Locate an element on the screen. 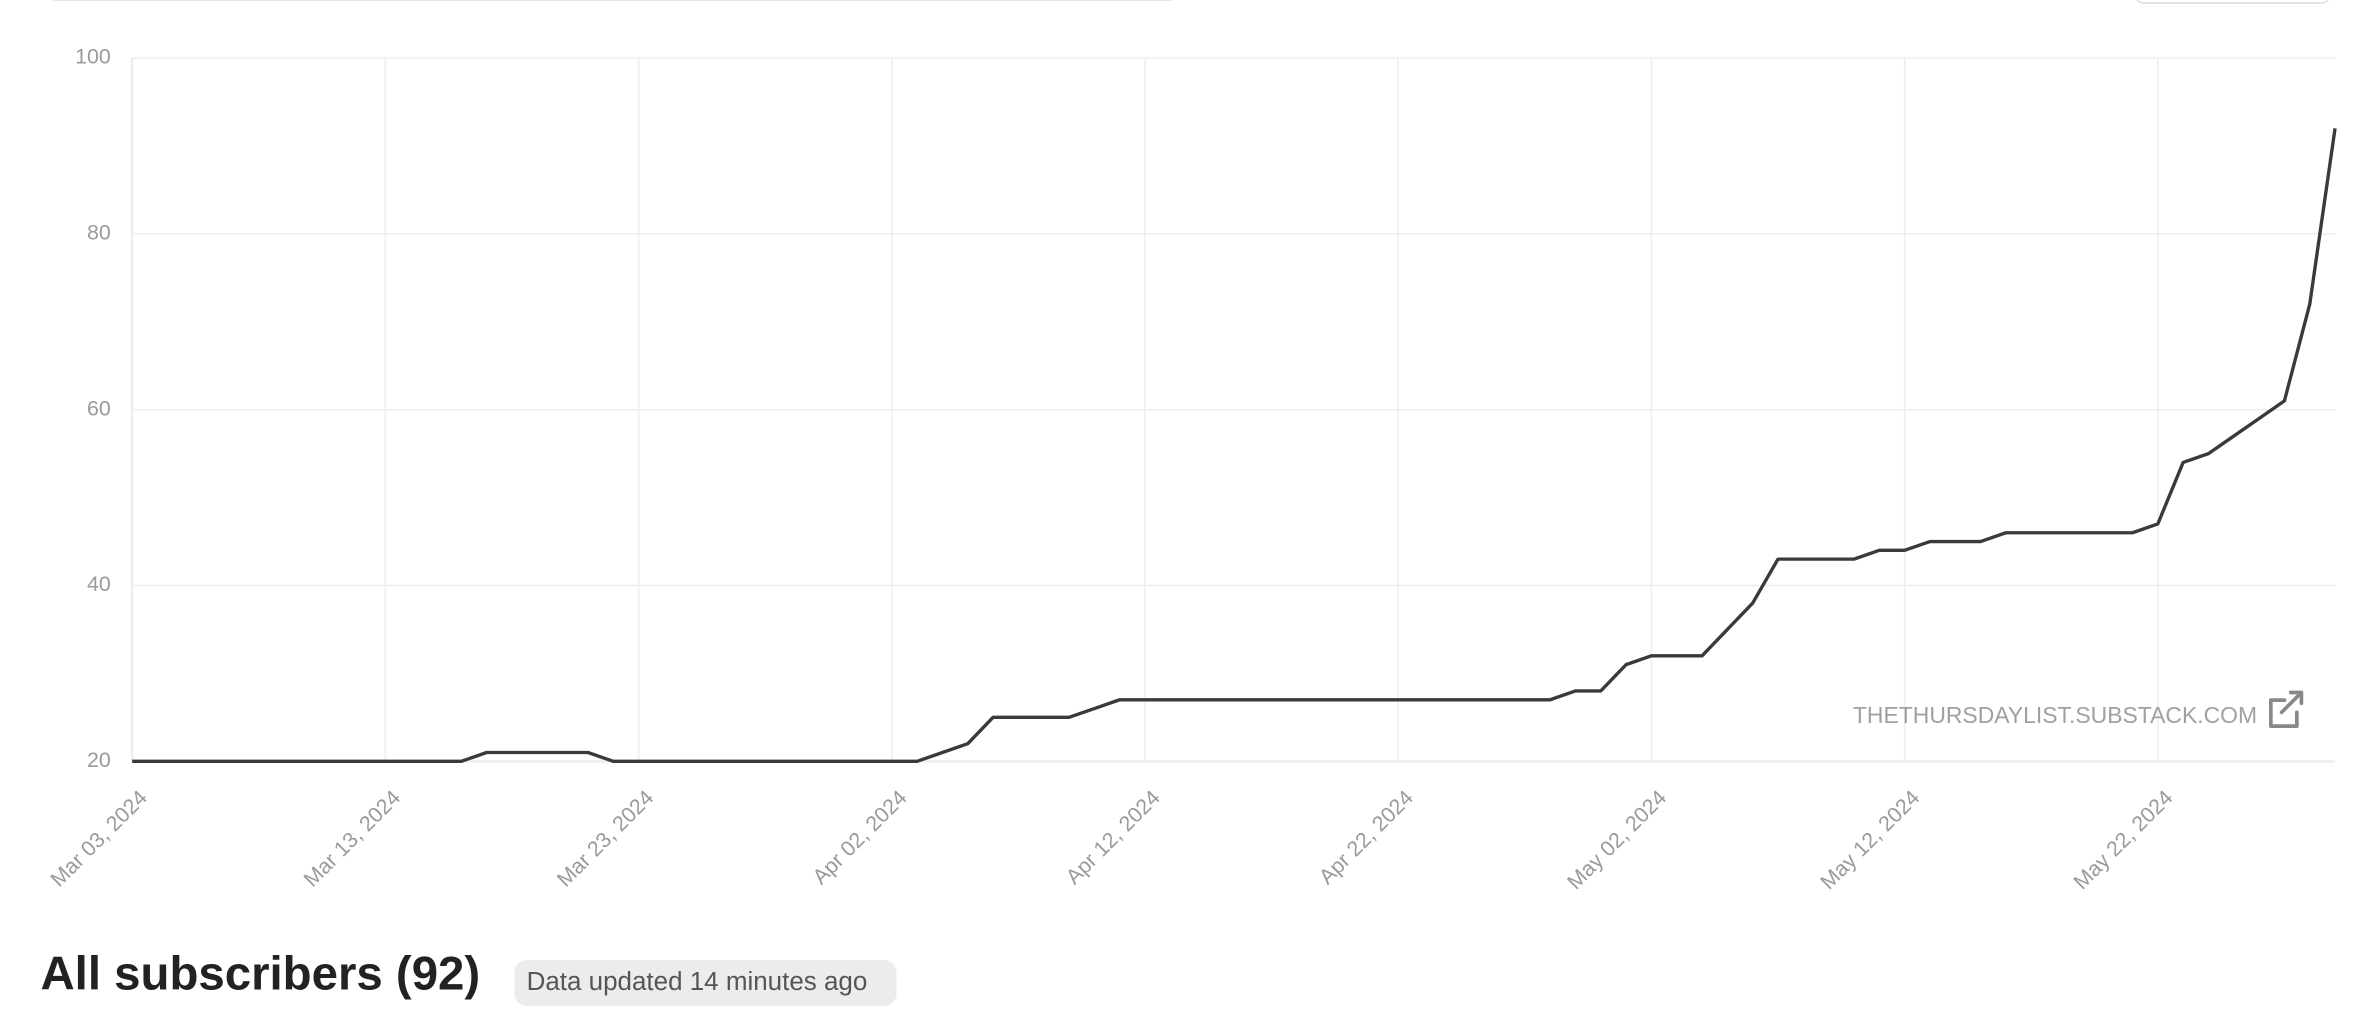 This screenshot has width=2374, height=1012. x-tick-label: Apr 22, 2024 is located at coordinates (1366, 837).